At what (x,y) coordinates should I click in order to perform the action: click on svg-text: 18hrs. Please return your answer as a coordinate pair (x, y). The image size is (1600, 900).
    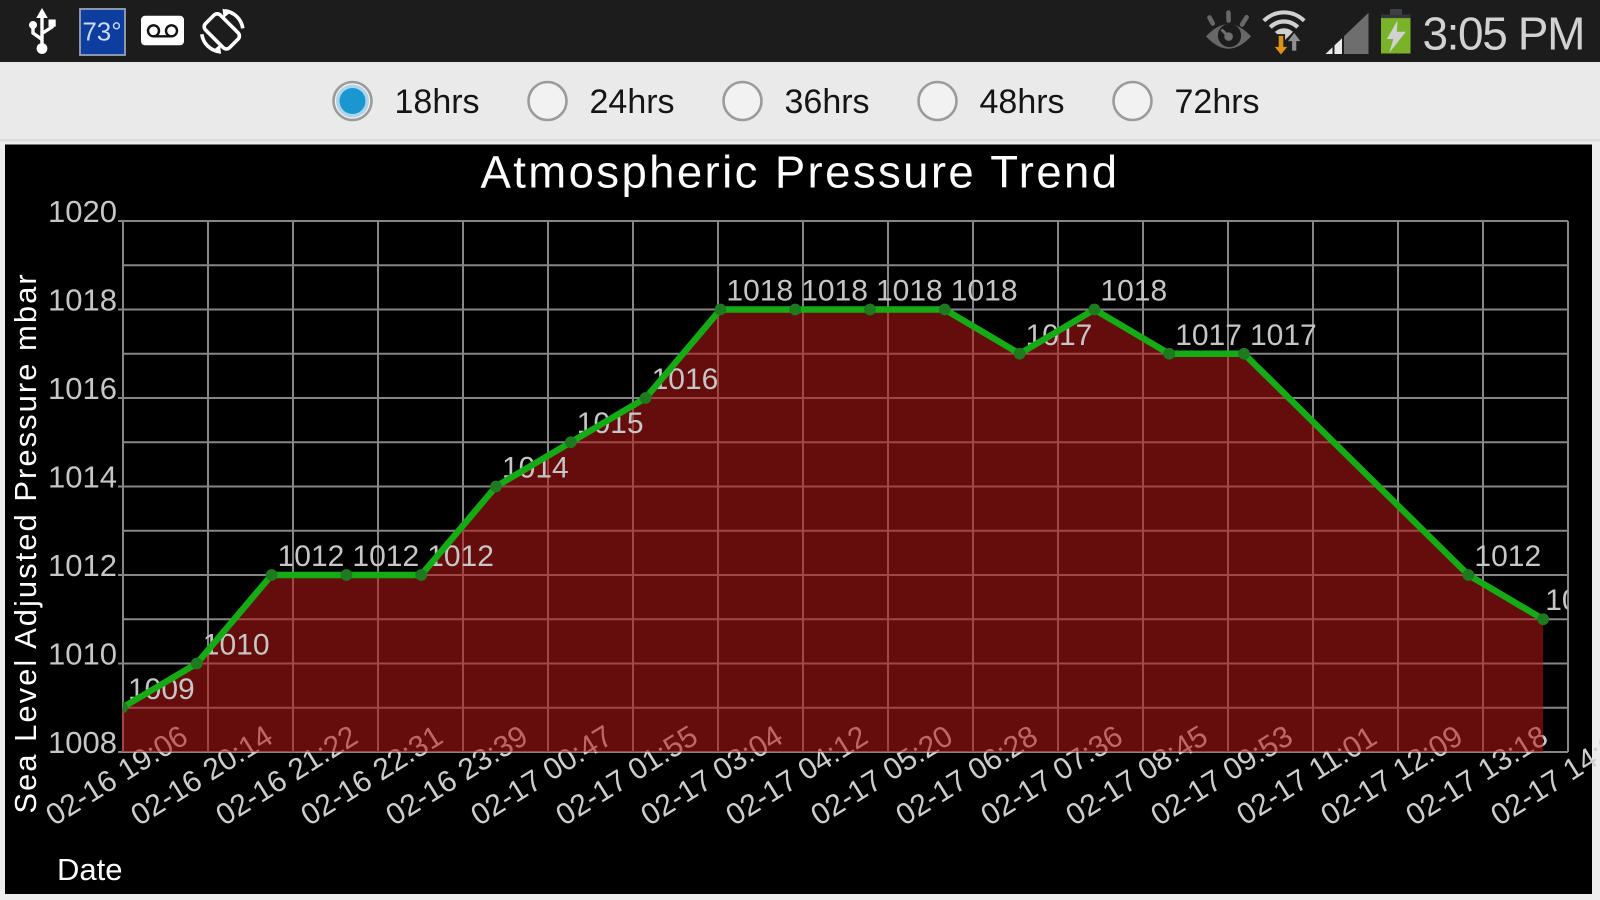
    Looking at the image, I should click on (437, 102).